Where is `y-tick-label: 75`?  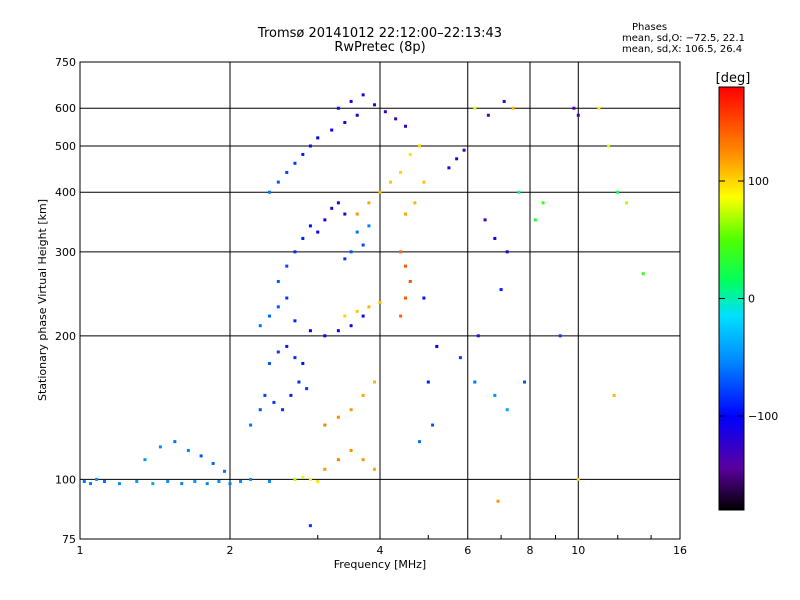 y-tick-label: 75 is located at coordinates (69, 539).